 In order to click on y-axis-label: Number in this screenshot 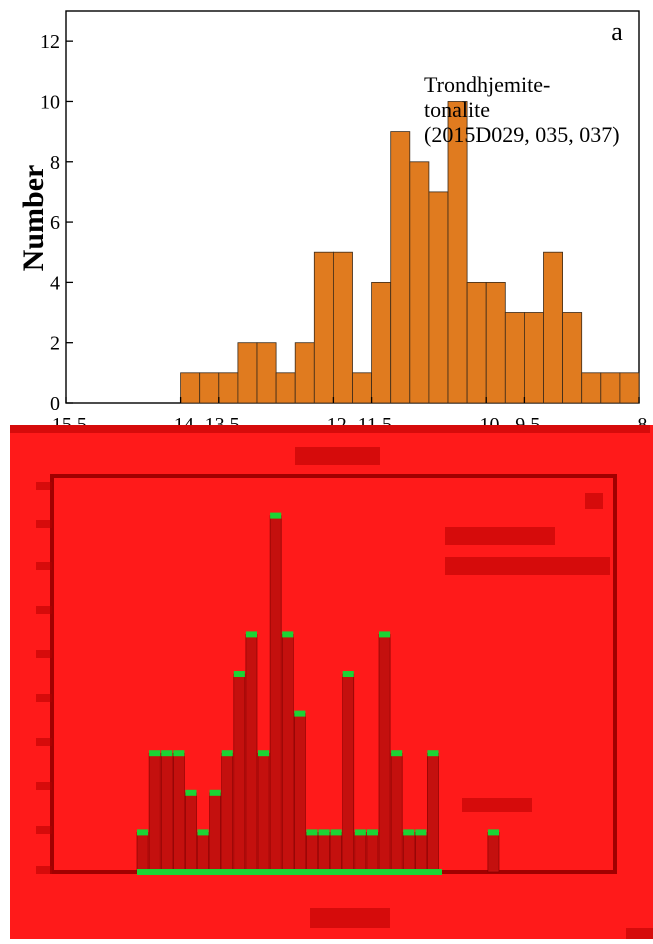, I will do `click(33, 218)`.